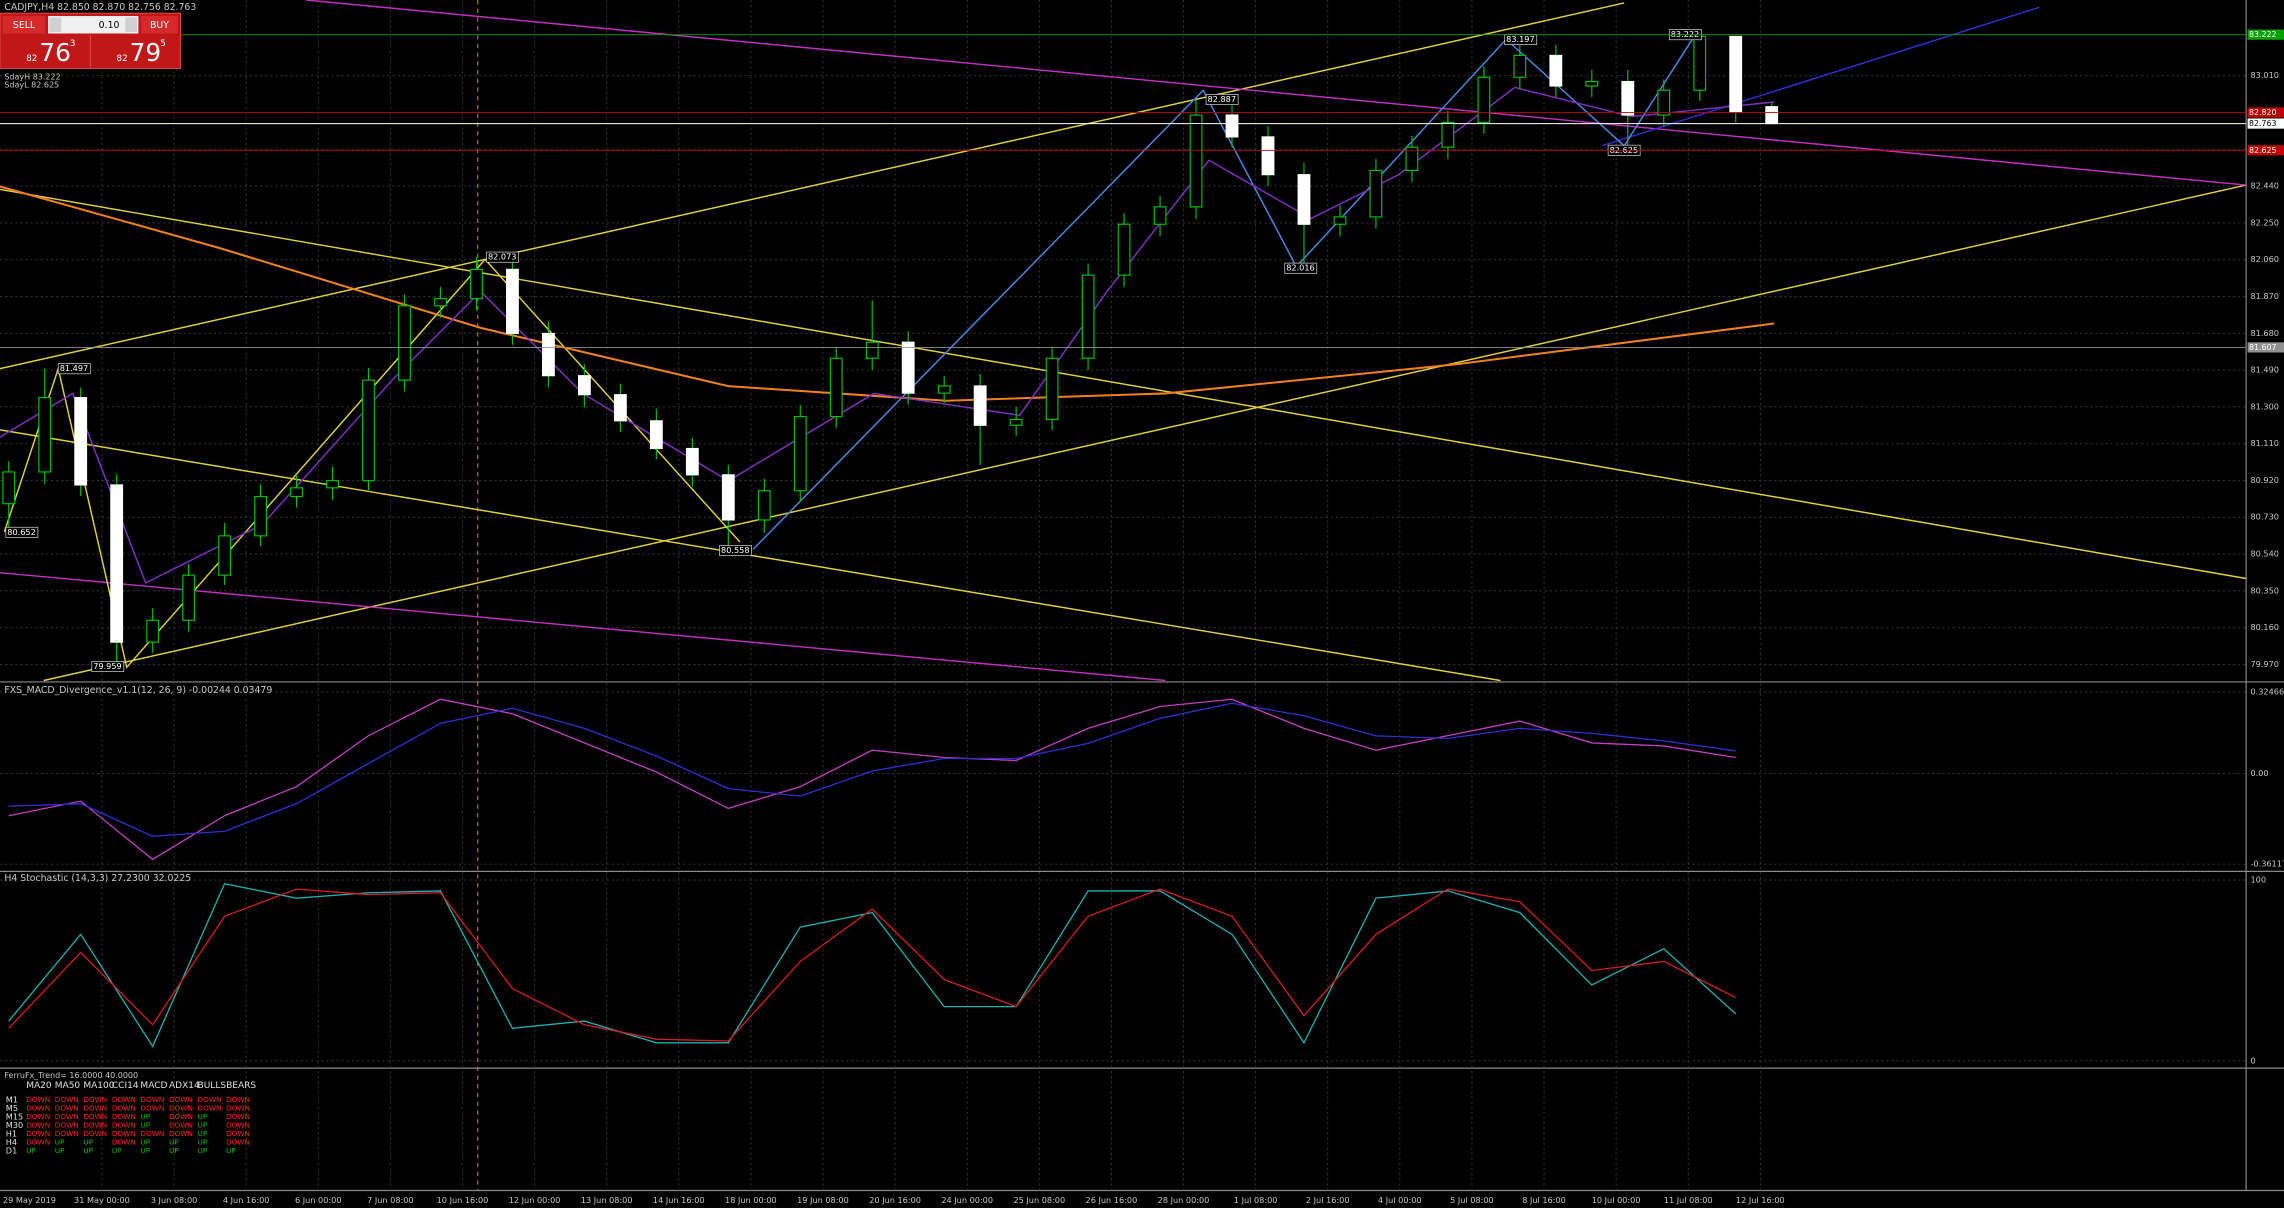 This screenshot has height=1208, width=2284. I want to click on y-tick-label: -0.36117, so click(2267, 864).